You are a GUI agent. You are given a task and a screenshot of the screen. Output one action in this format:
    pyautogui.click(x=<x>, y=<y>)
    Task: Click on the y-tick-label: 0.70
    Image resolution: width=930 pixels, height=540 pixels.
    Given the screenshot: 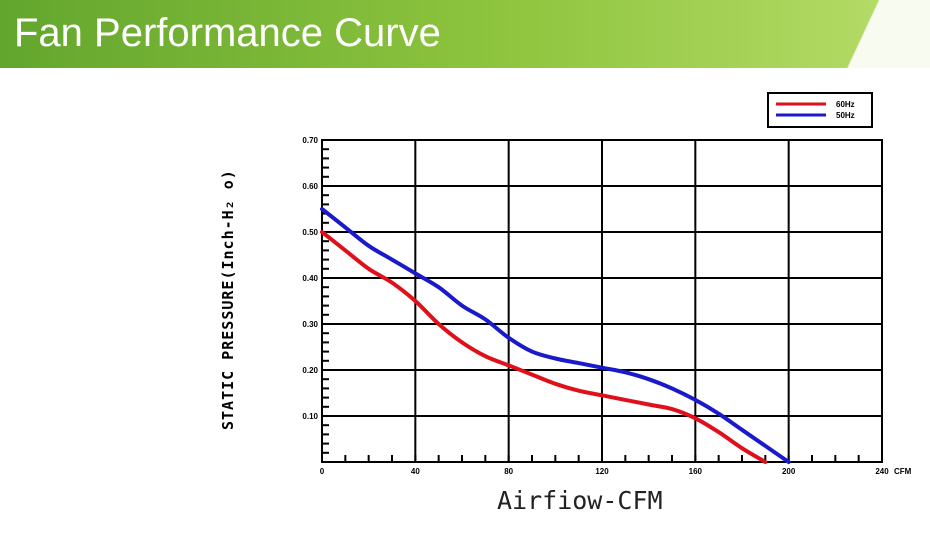 What is the action you would take?
    pyautogui.click(x=310, y=140)
    